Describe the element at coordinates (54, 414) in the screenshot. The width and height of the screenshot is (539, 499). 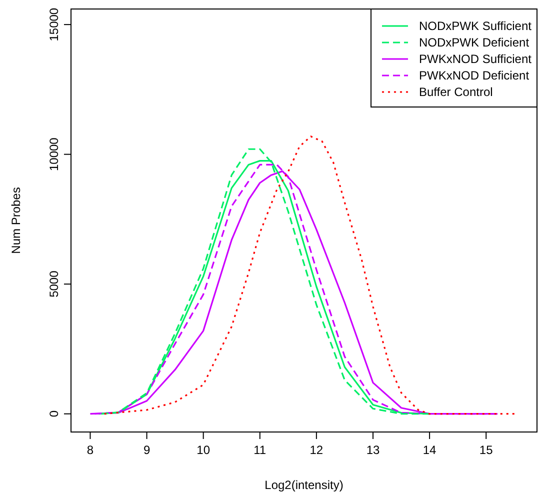
I see `y-tick-label: 0` at that location.